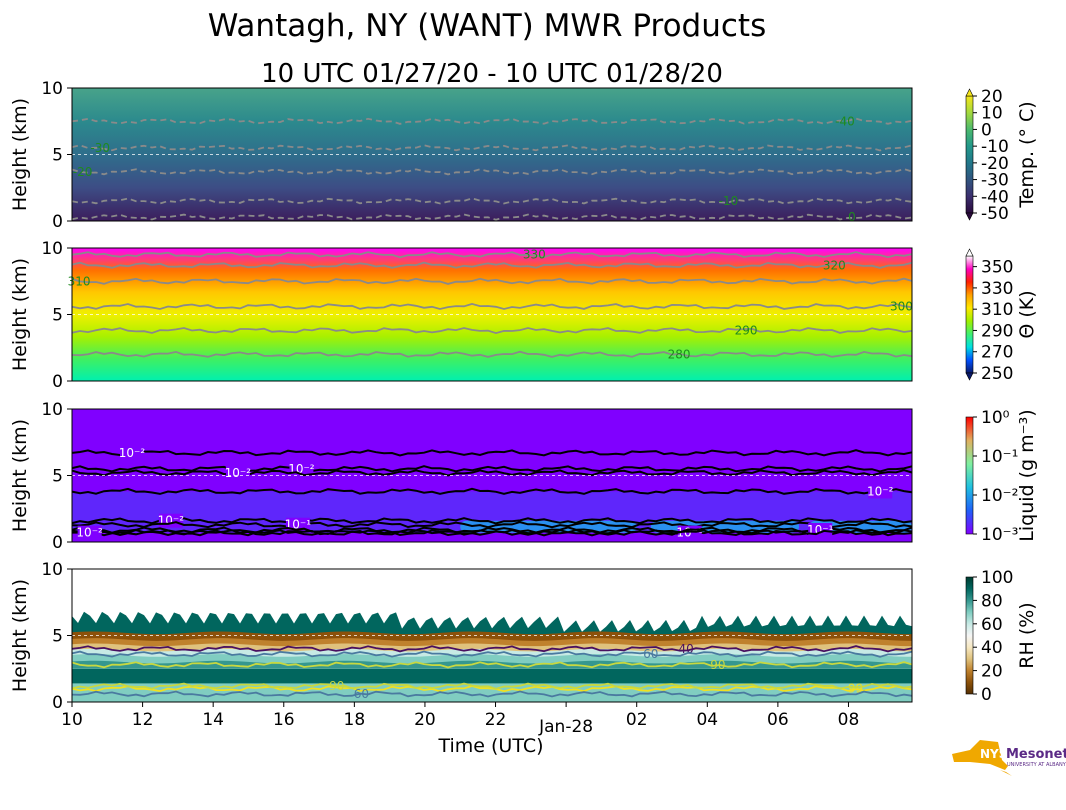 The width and height of the screenshot is (1066, 810). Describe the element at coordinates (1027, 314) in the screenshot. I see `colorbar-label: Θ (K)` at that location.